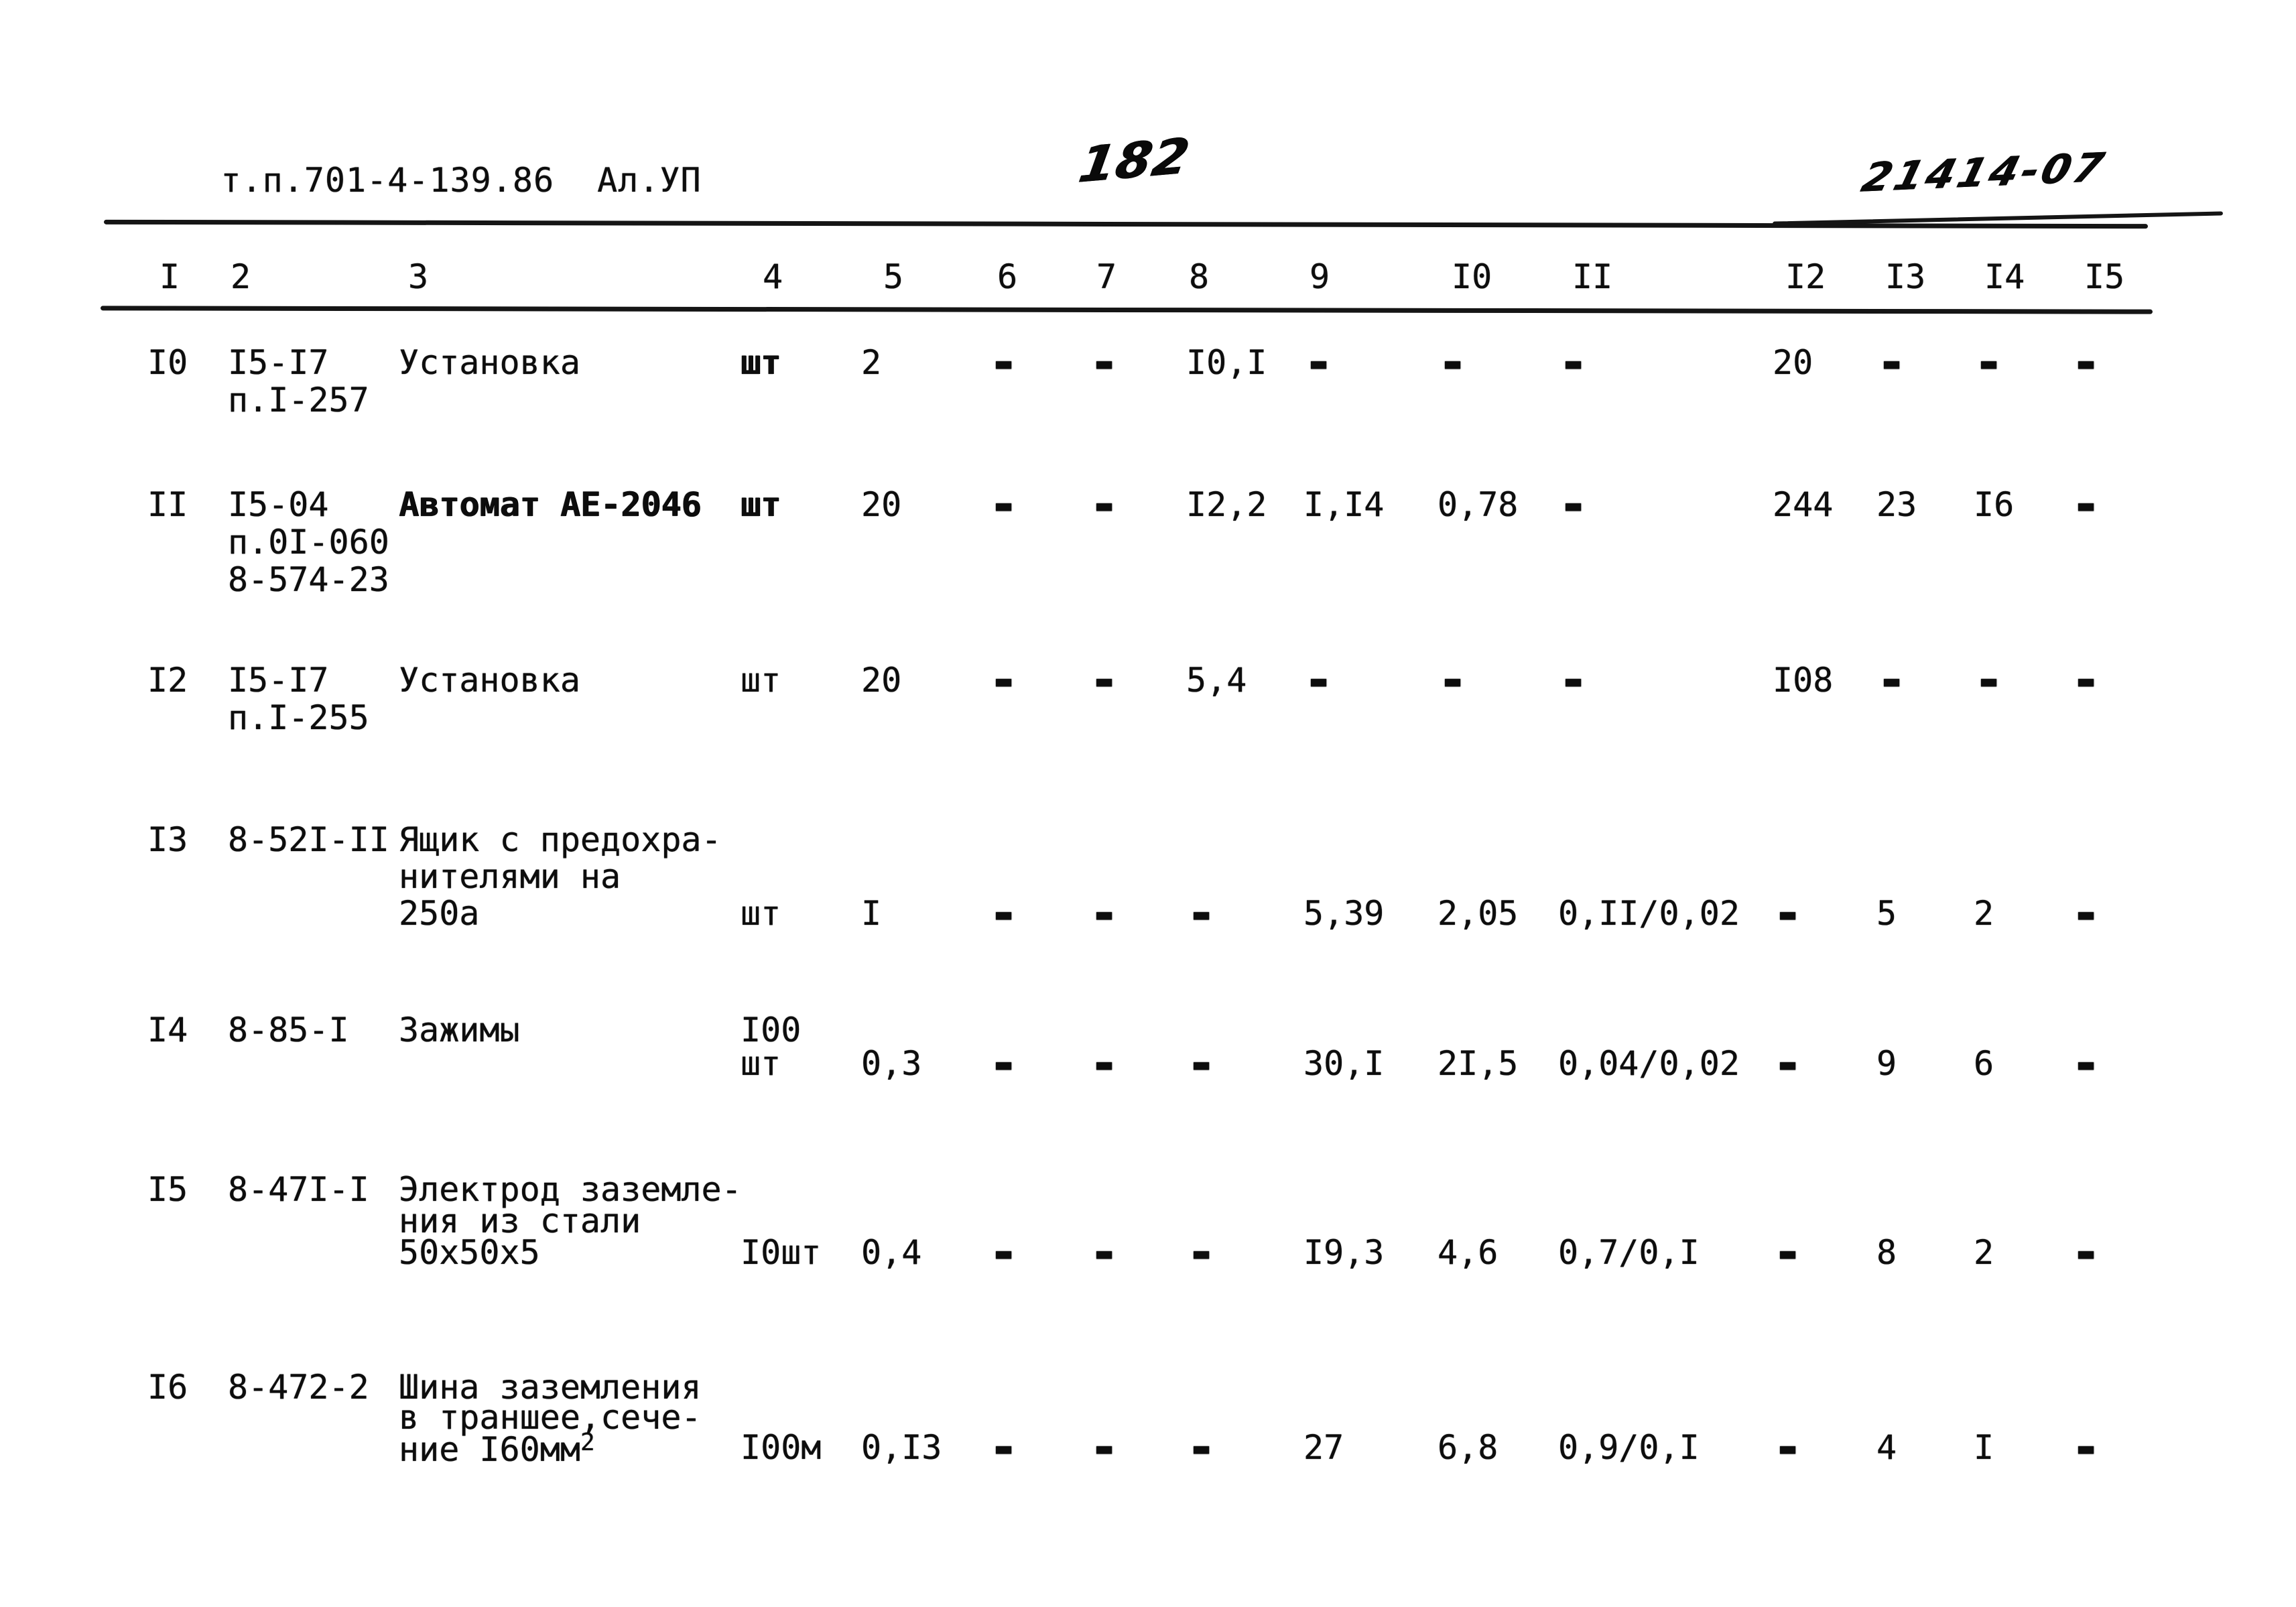  Describe the element at coordinates (891, 1252) in the screenshot. I see `cell-value: 0,4` at that location.